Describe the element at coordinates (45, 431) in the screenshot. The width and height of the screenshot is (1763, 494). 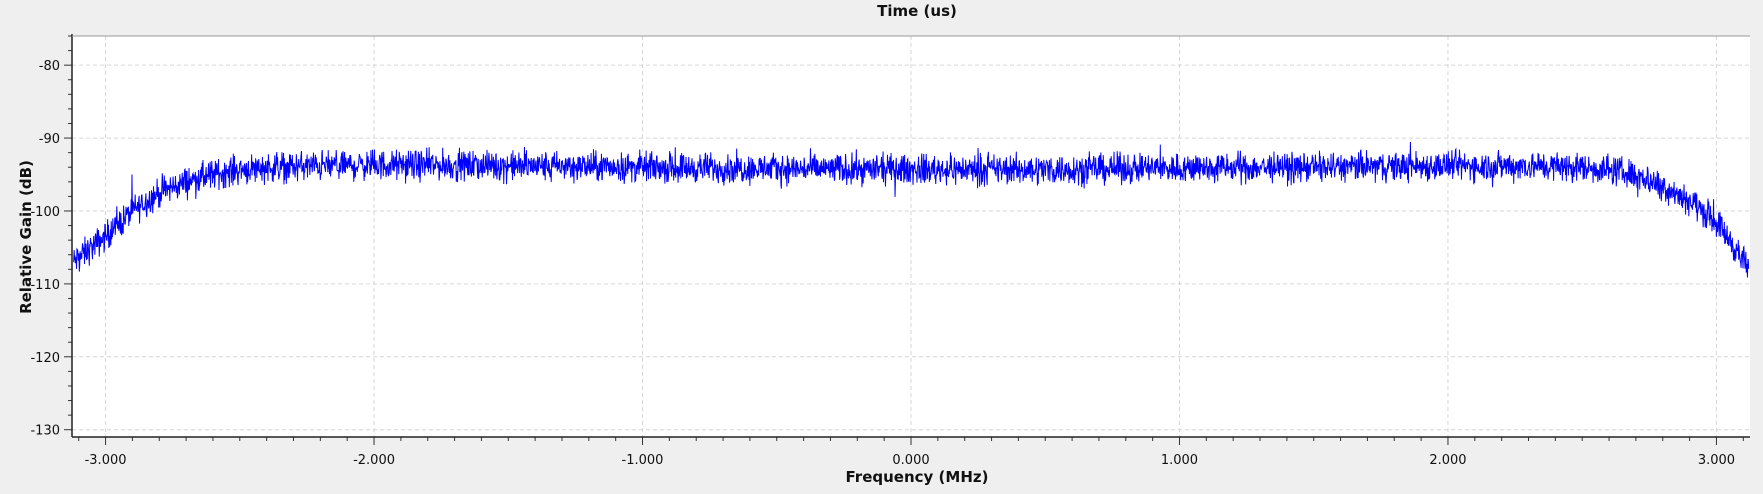
I see `y-tick-label: -130` at that location.